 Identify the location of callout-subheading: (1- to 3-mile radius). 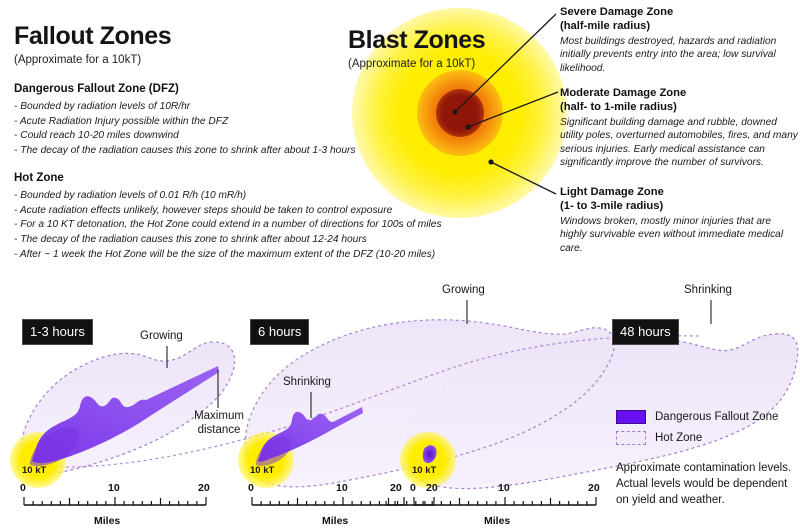
(612, 206).